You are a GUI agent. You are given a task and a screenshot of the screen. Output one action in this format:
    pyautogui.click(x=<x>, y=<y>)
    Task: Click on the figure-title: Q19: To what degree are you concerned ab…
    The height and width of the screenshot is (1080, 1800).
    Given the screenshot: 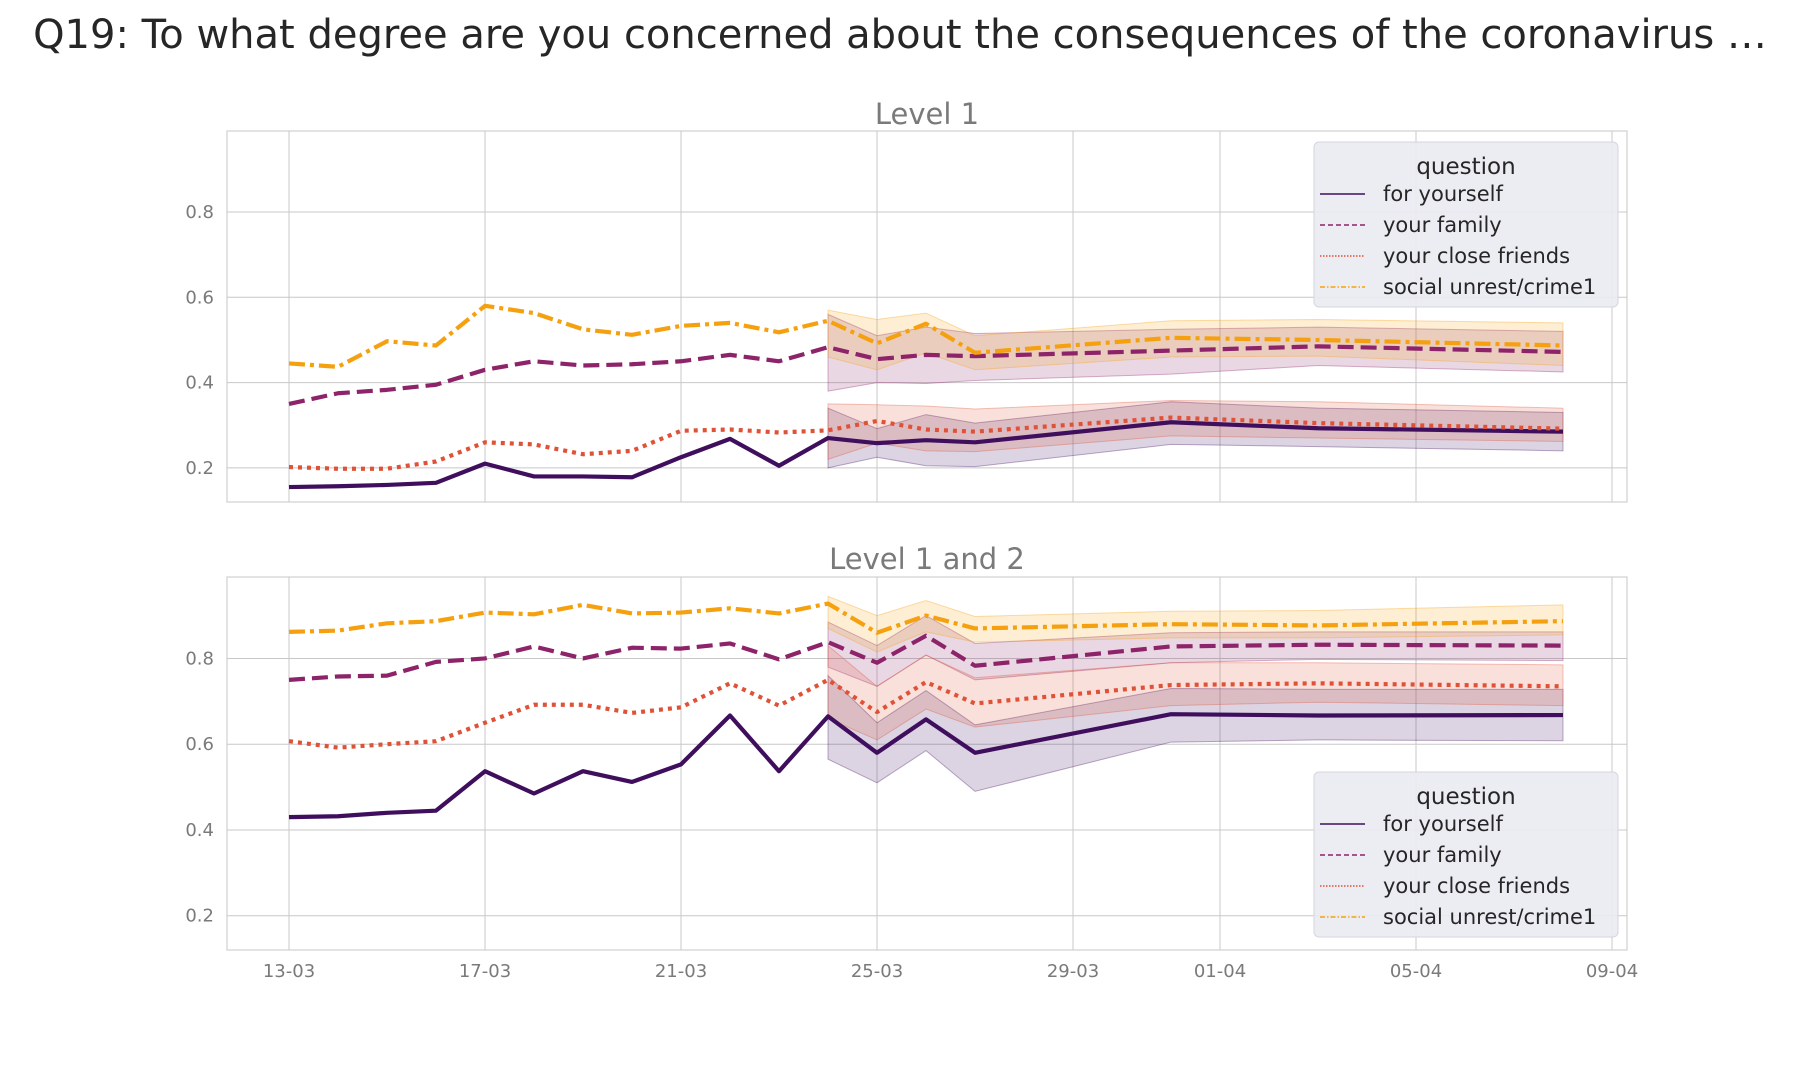 What is the action you would take?
    pyautogui.click(x=900, y=35)
    